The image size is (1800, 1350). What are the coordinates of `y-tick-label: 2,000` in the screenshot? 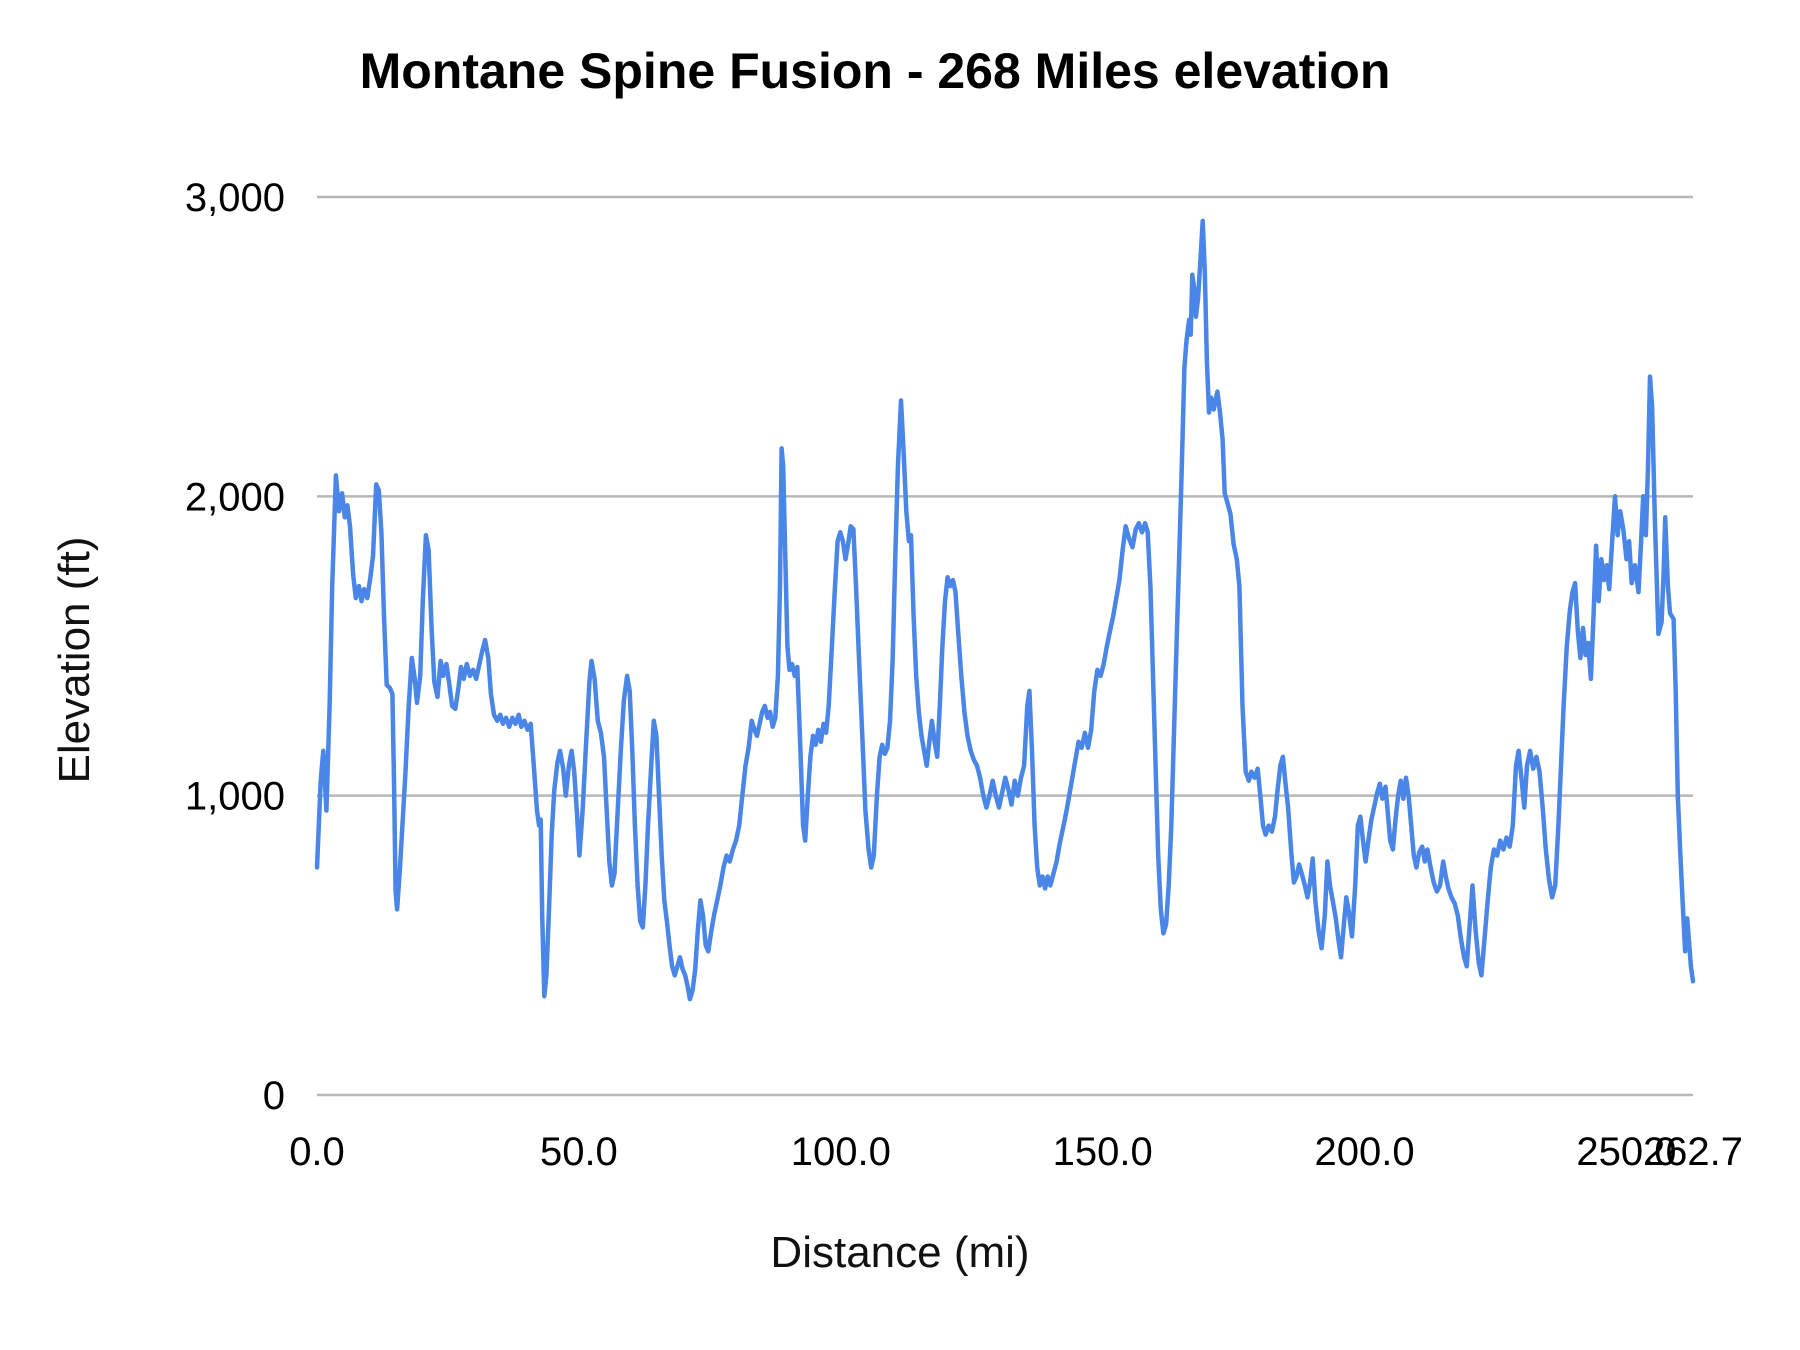 It's located at (235, 497).